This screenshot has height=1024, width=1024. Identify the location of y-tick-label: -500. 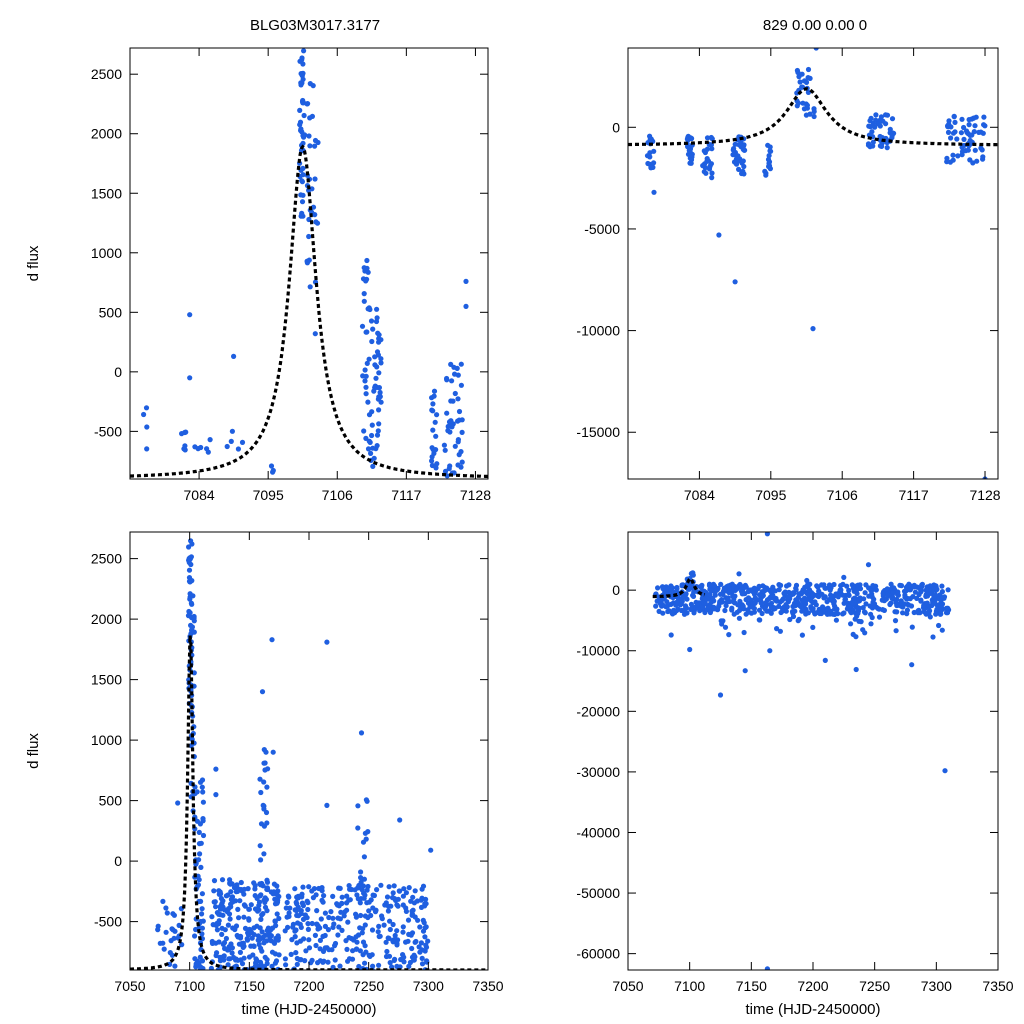
(108, 431).